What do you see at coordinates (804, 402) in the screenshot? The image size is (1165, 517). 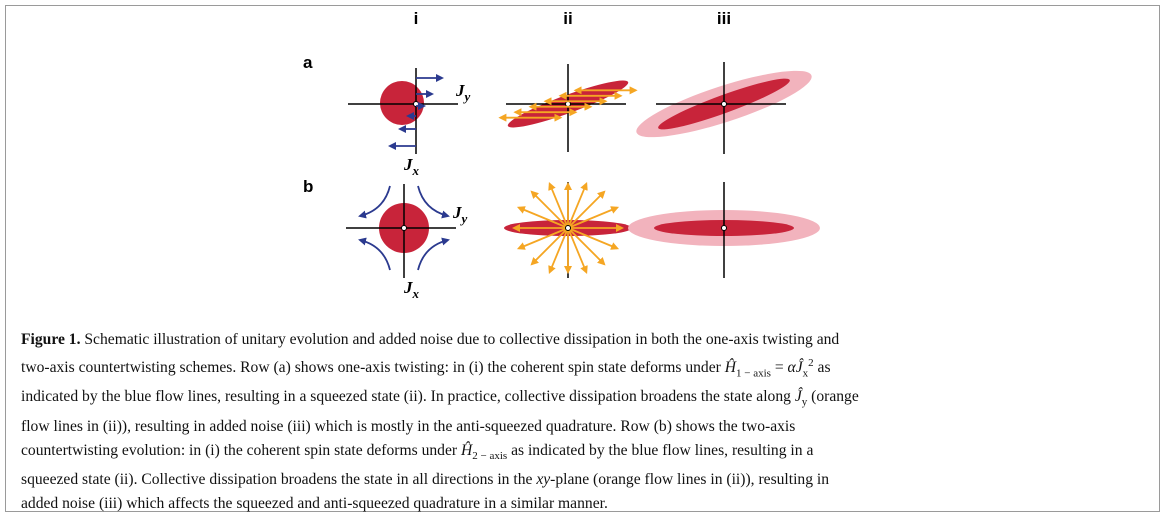 I see `caption-text: y` at bounding box center [804, 402].